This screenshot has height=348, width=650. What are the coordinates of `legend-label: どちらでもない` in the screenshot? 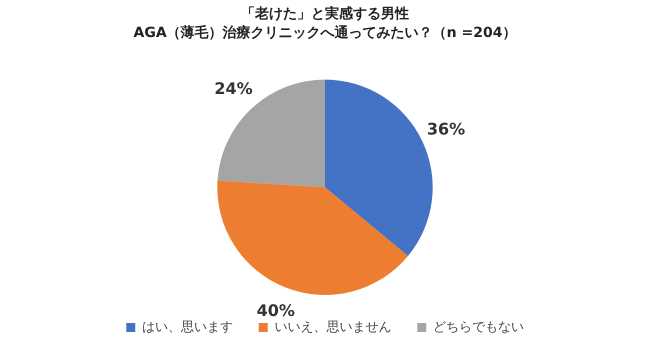 It's located at (478, 327).